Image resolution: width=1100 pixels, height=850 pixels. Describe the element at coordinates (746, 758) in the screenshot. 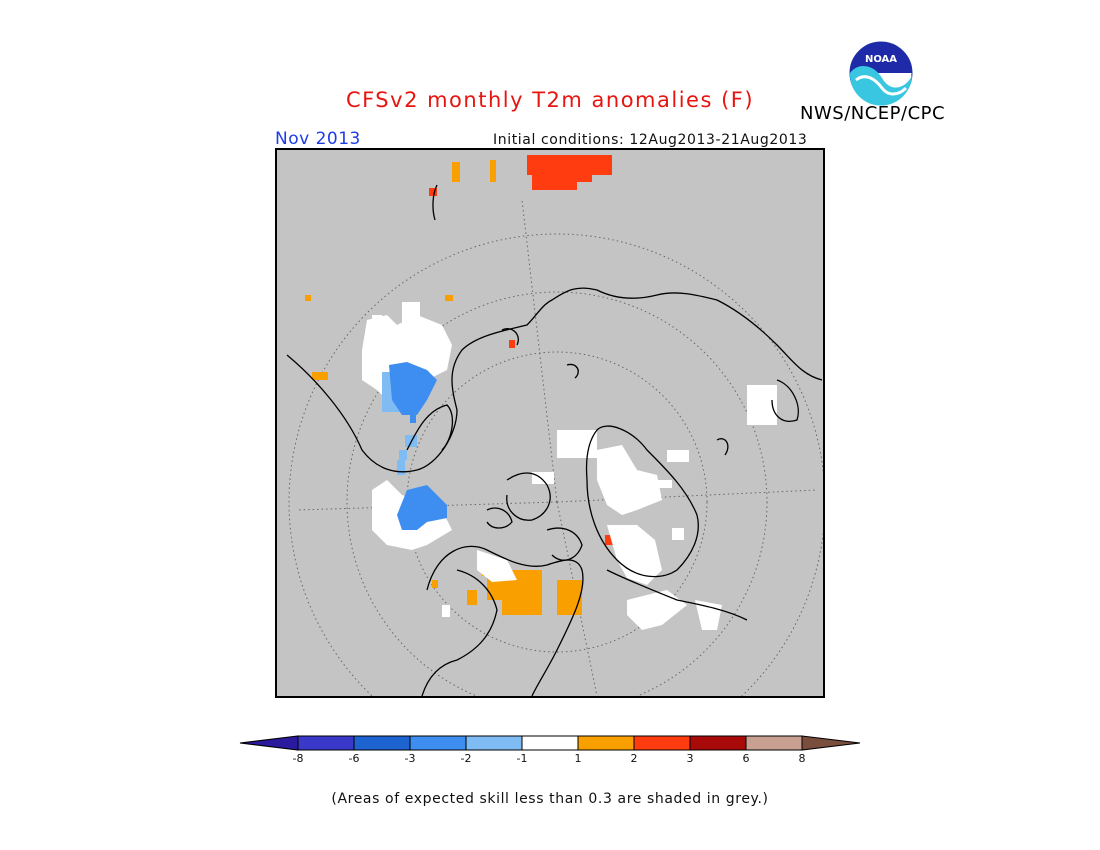

I see `colorbar-tick-label: 6` at that location.